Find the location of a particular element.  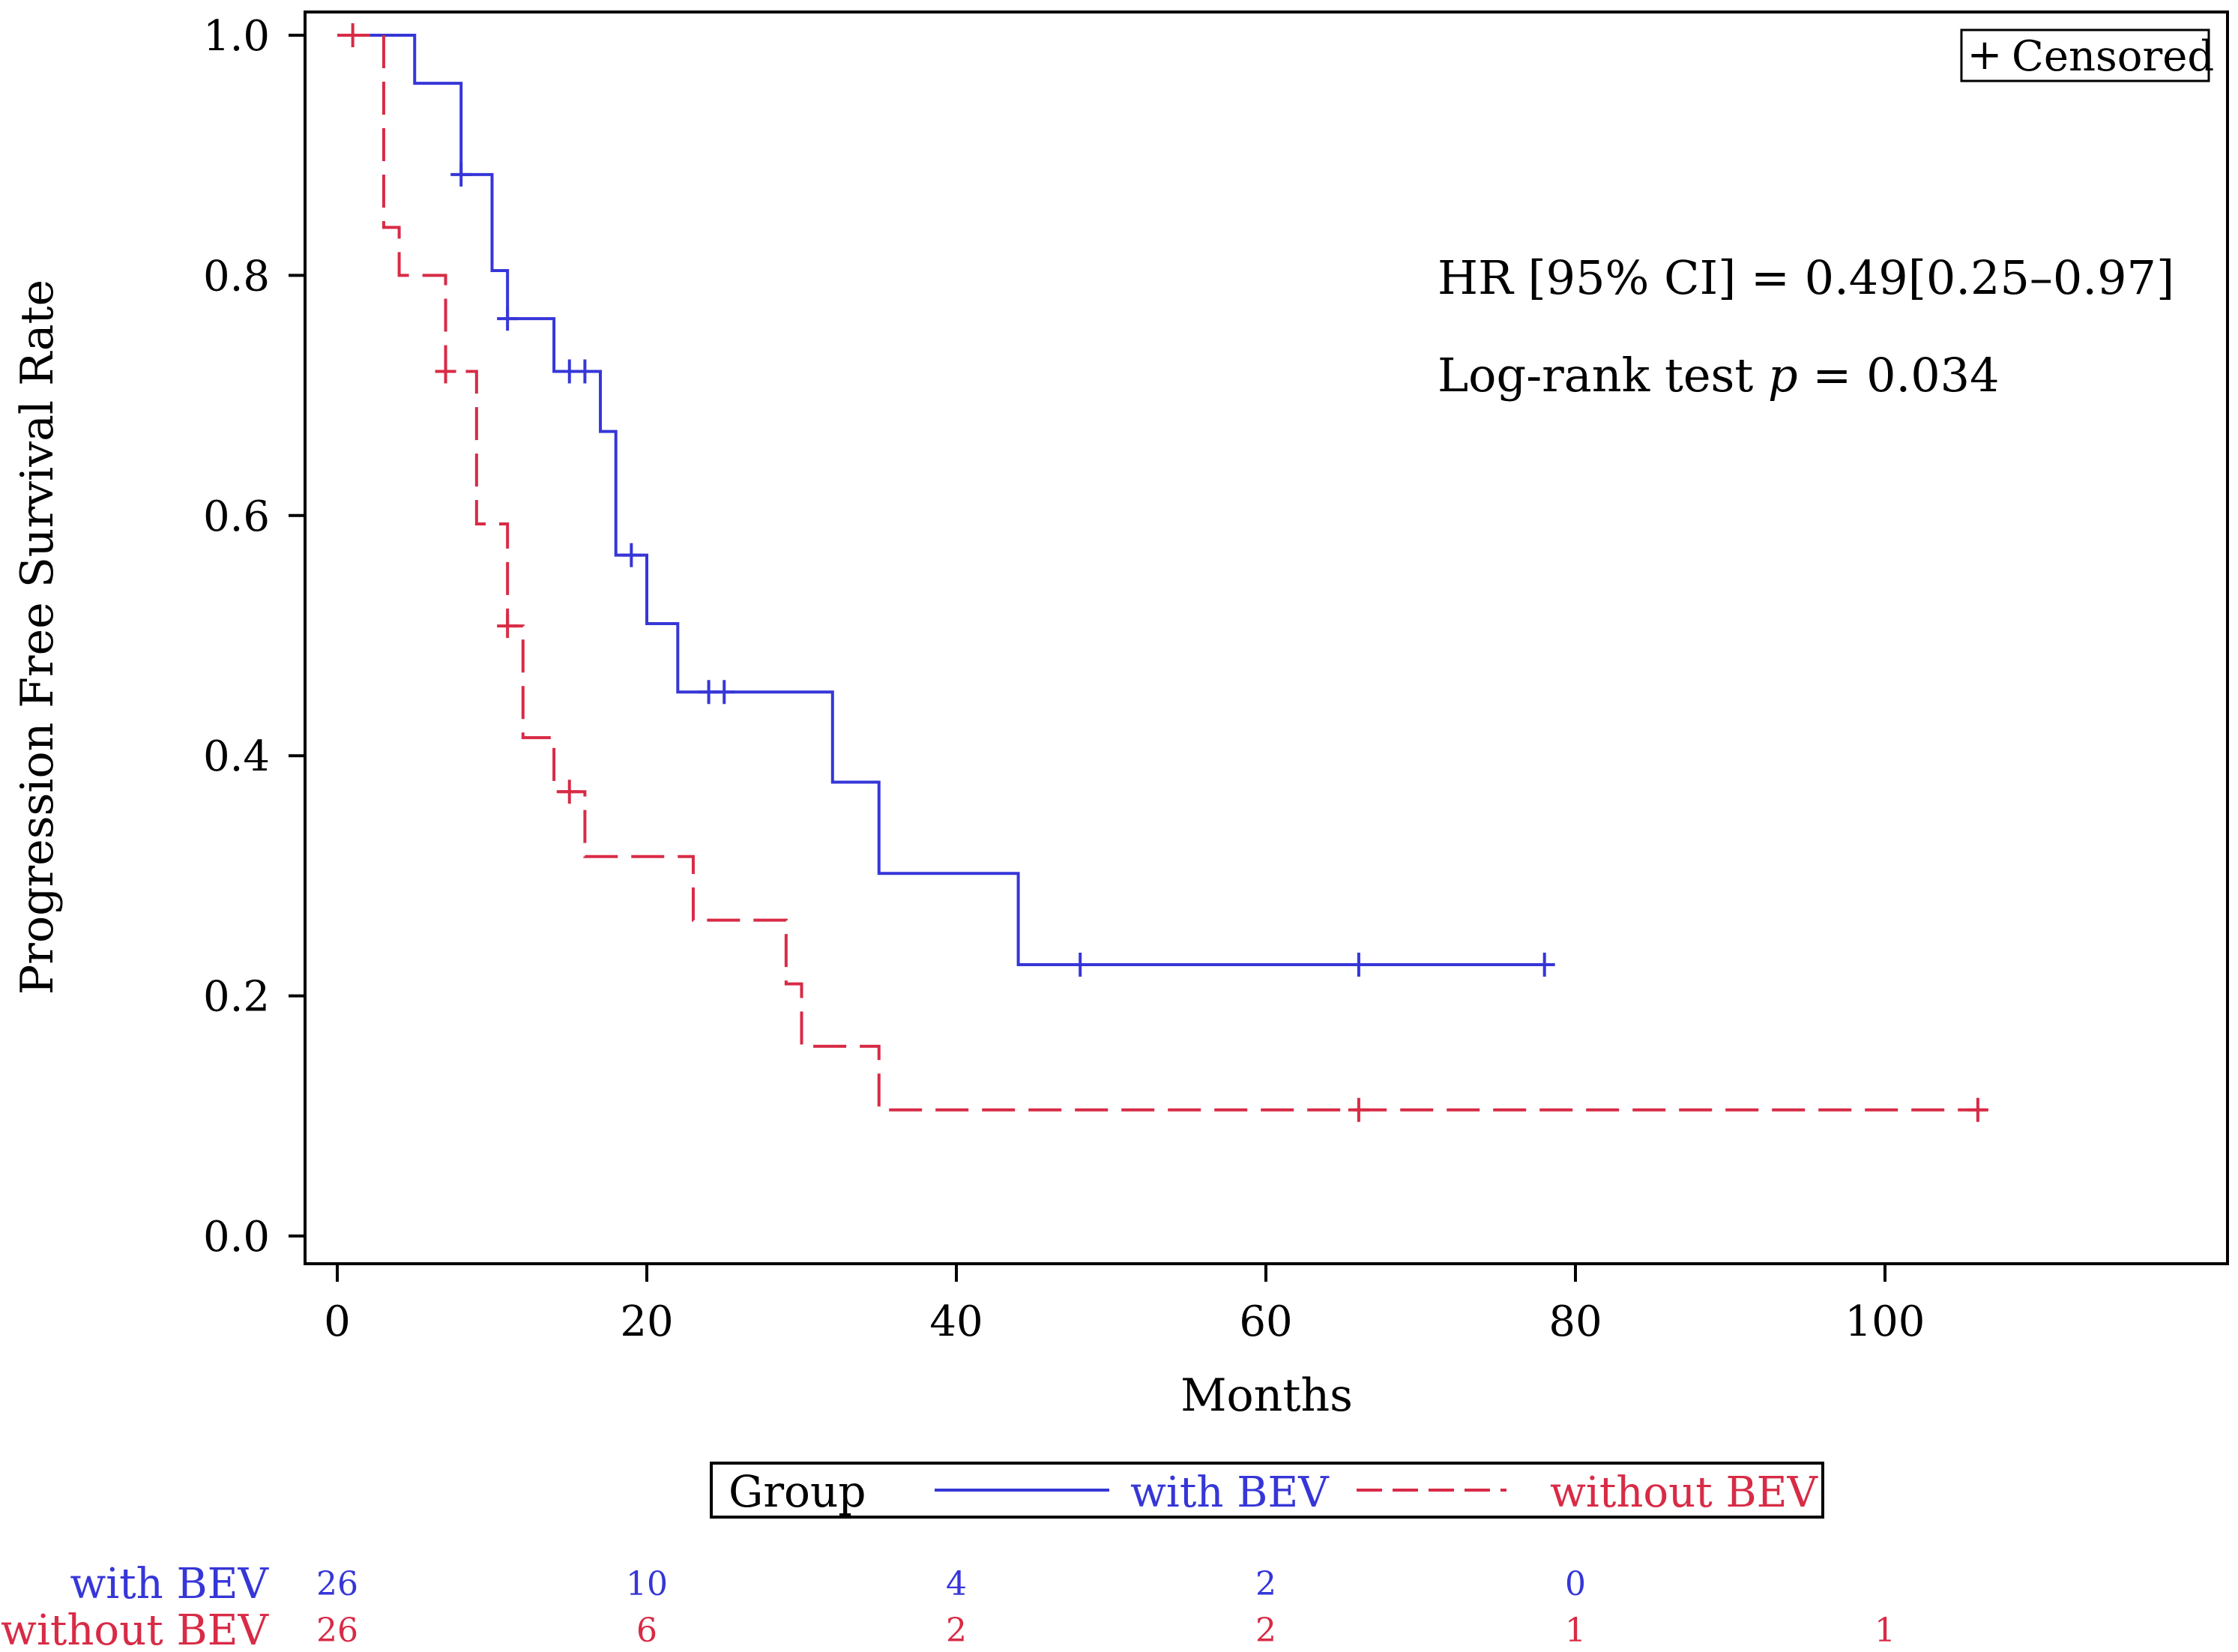

at-risk-table: with BEV 26 10 4 2 0 without BEV 26 6 2 2 1 1 is located at coordinates (948, 1606).